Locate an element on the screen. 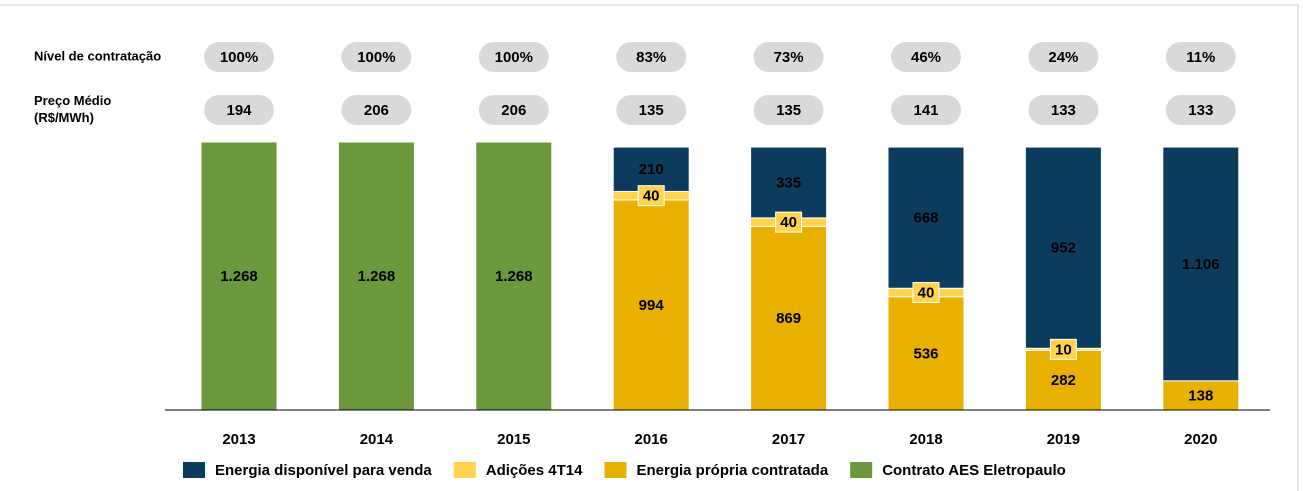 This screenshot has height=491, width=1303. row-value: 141 is located at coordinates (925, 110).